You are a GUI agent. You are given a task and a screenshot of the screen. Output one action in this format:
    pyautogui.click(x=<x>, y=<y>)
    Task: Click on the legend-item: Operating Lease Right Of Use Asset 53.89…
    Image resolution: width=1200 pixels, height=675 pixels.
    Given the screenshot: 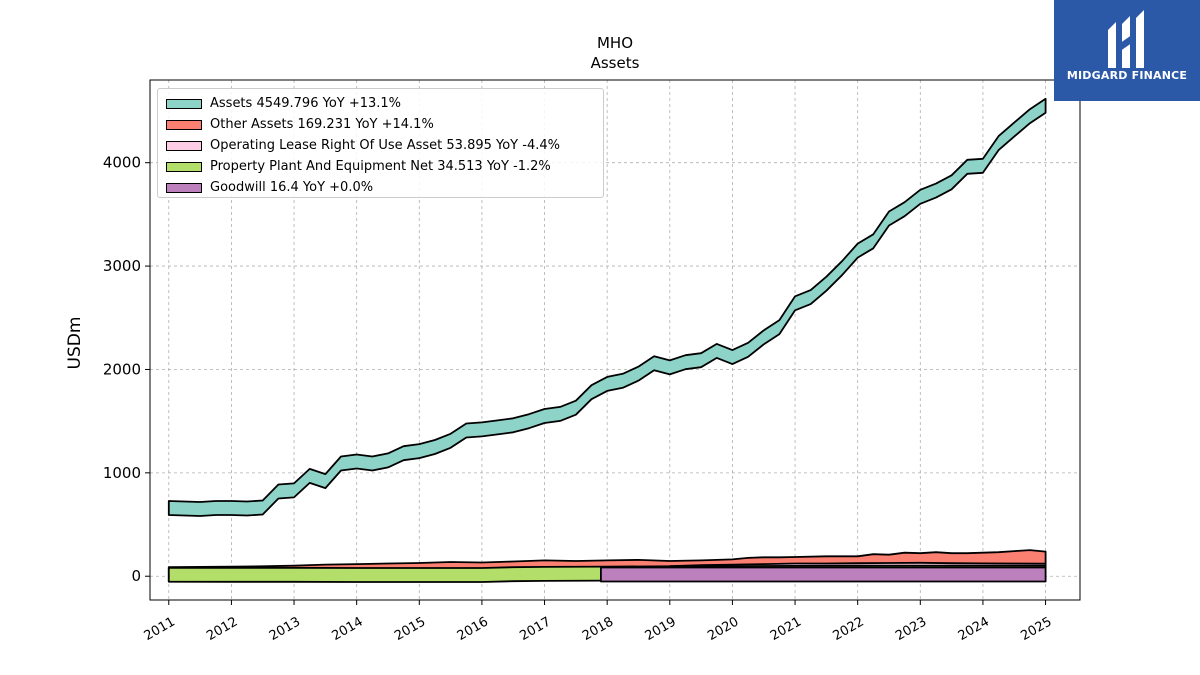 What is the action you would take?
    pyautogui.click(x=384, y=145)
    